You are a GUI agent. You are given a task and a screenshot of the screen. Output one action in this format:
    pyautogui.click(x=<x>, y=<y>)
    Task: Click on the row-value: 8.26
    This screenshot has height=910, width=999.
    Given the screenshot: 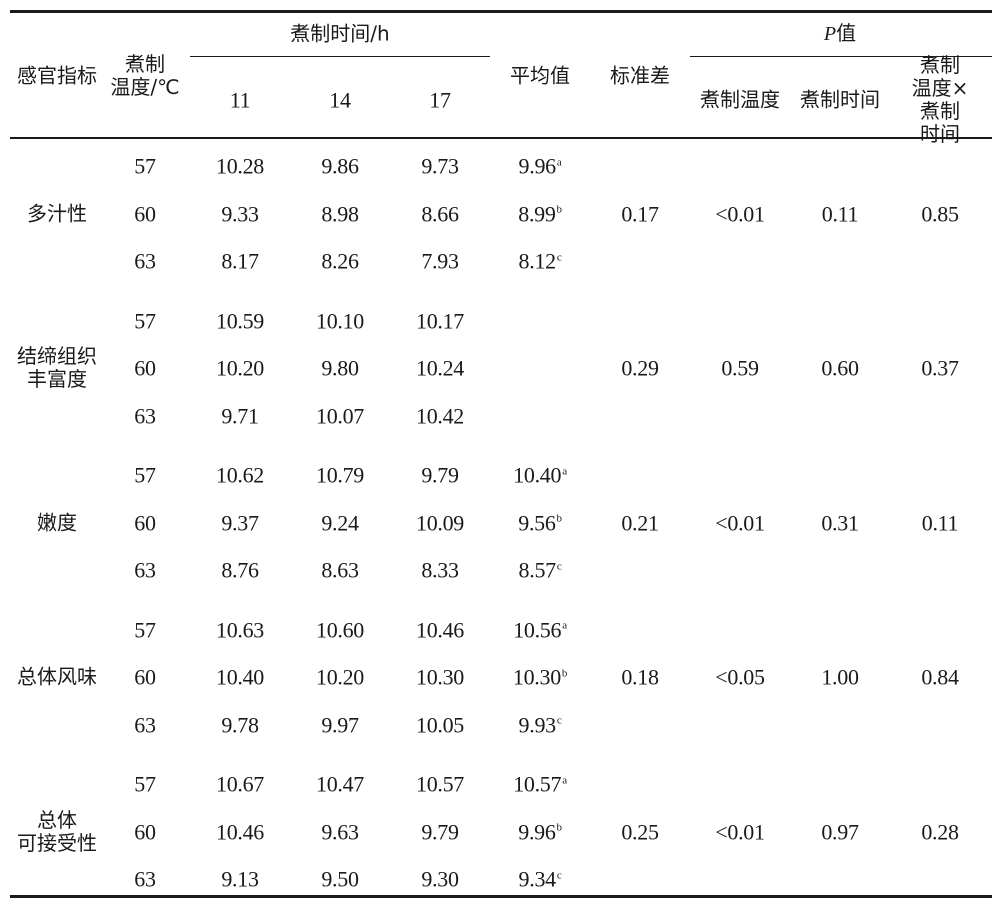 What is the action you would take?
    pyautogui.click(x=340, y=261)
    